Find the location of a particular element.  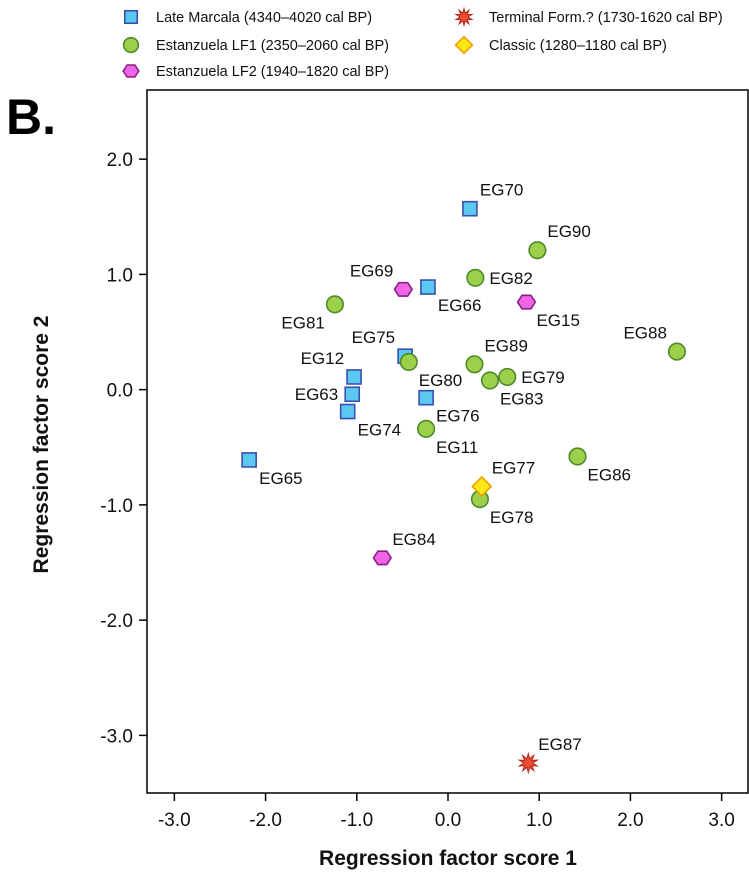

point-label: EG12 is located at coordinates (322, 358).